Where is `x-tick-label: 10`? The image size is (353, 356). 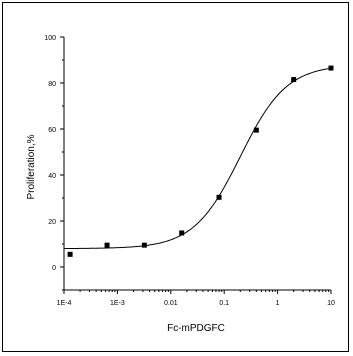 x-tick-label: 10 is located at coordinates (331, 303).